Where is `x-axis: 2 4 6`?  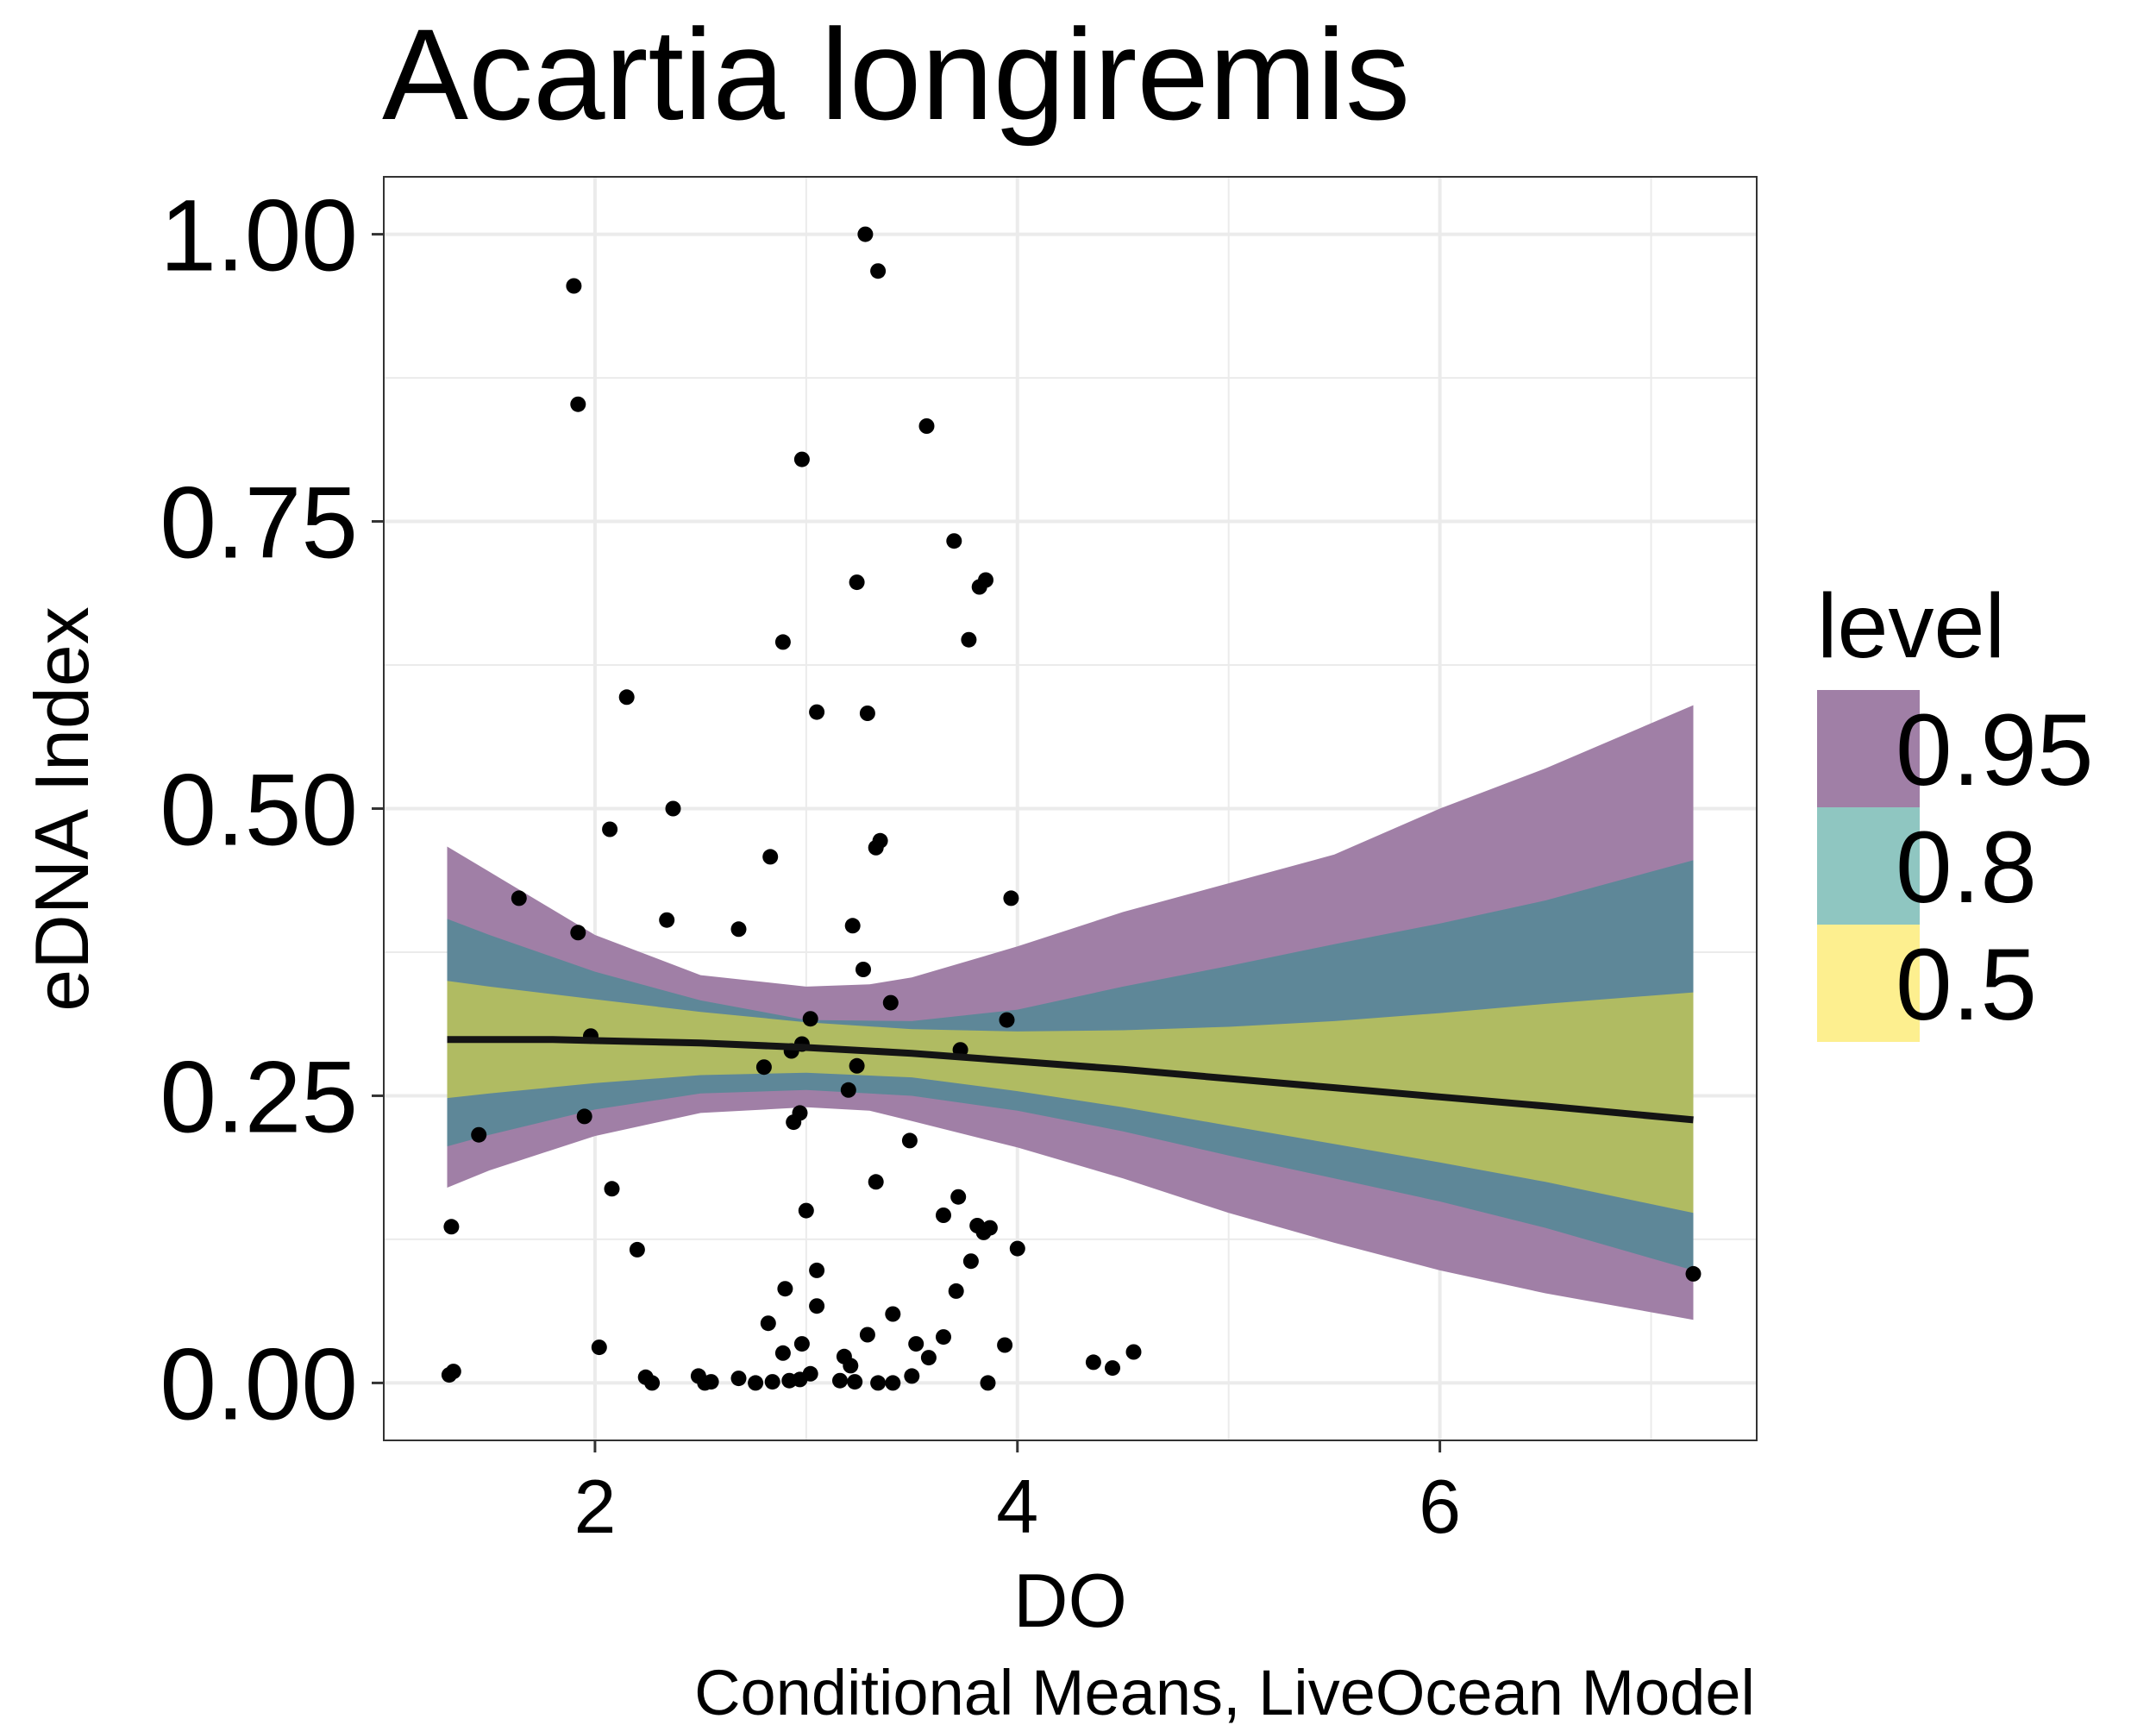
x-axis: 2 4 6 is located at coordinates (1017, 1494).